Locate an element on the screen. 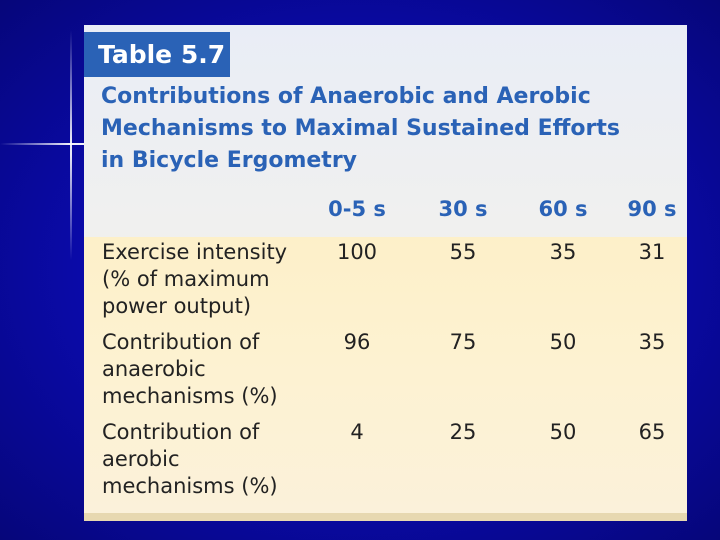 The width and height of the screenshot is (720, 540). row-label: Contribution of anaerobic mechanisms (%) is located at coordinates (190, 369).